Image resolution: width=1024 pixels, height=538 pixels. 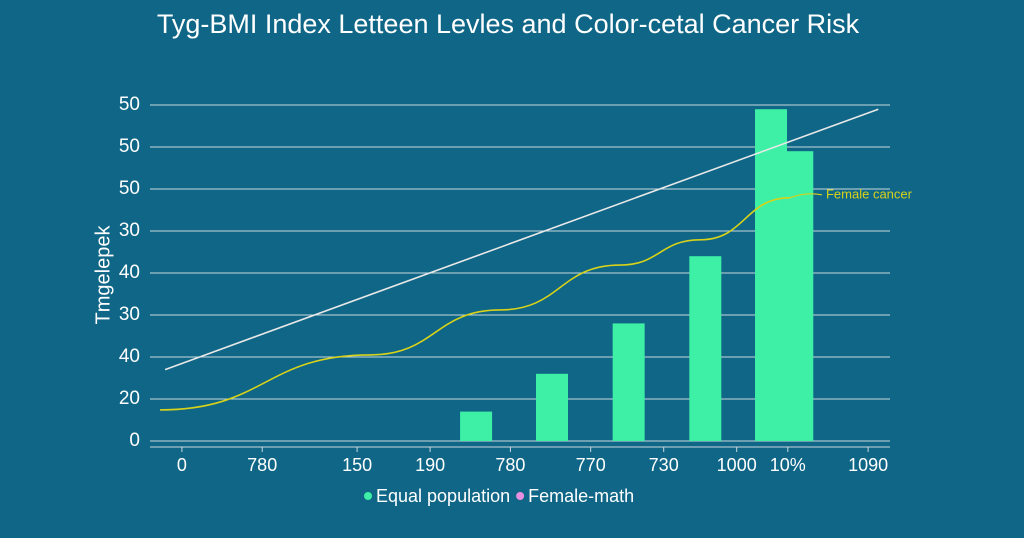 I want to click on legend-label: Equal population, so click(x=443, y=496).